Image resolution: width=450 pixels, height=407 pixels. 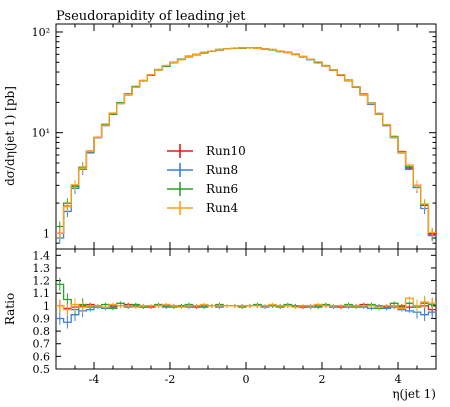 What do you see at coordinates (42, 369) in the screenshot?
I see `ratio-tick-label: 0.5` at bounding box center [42, 369].